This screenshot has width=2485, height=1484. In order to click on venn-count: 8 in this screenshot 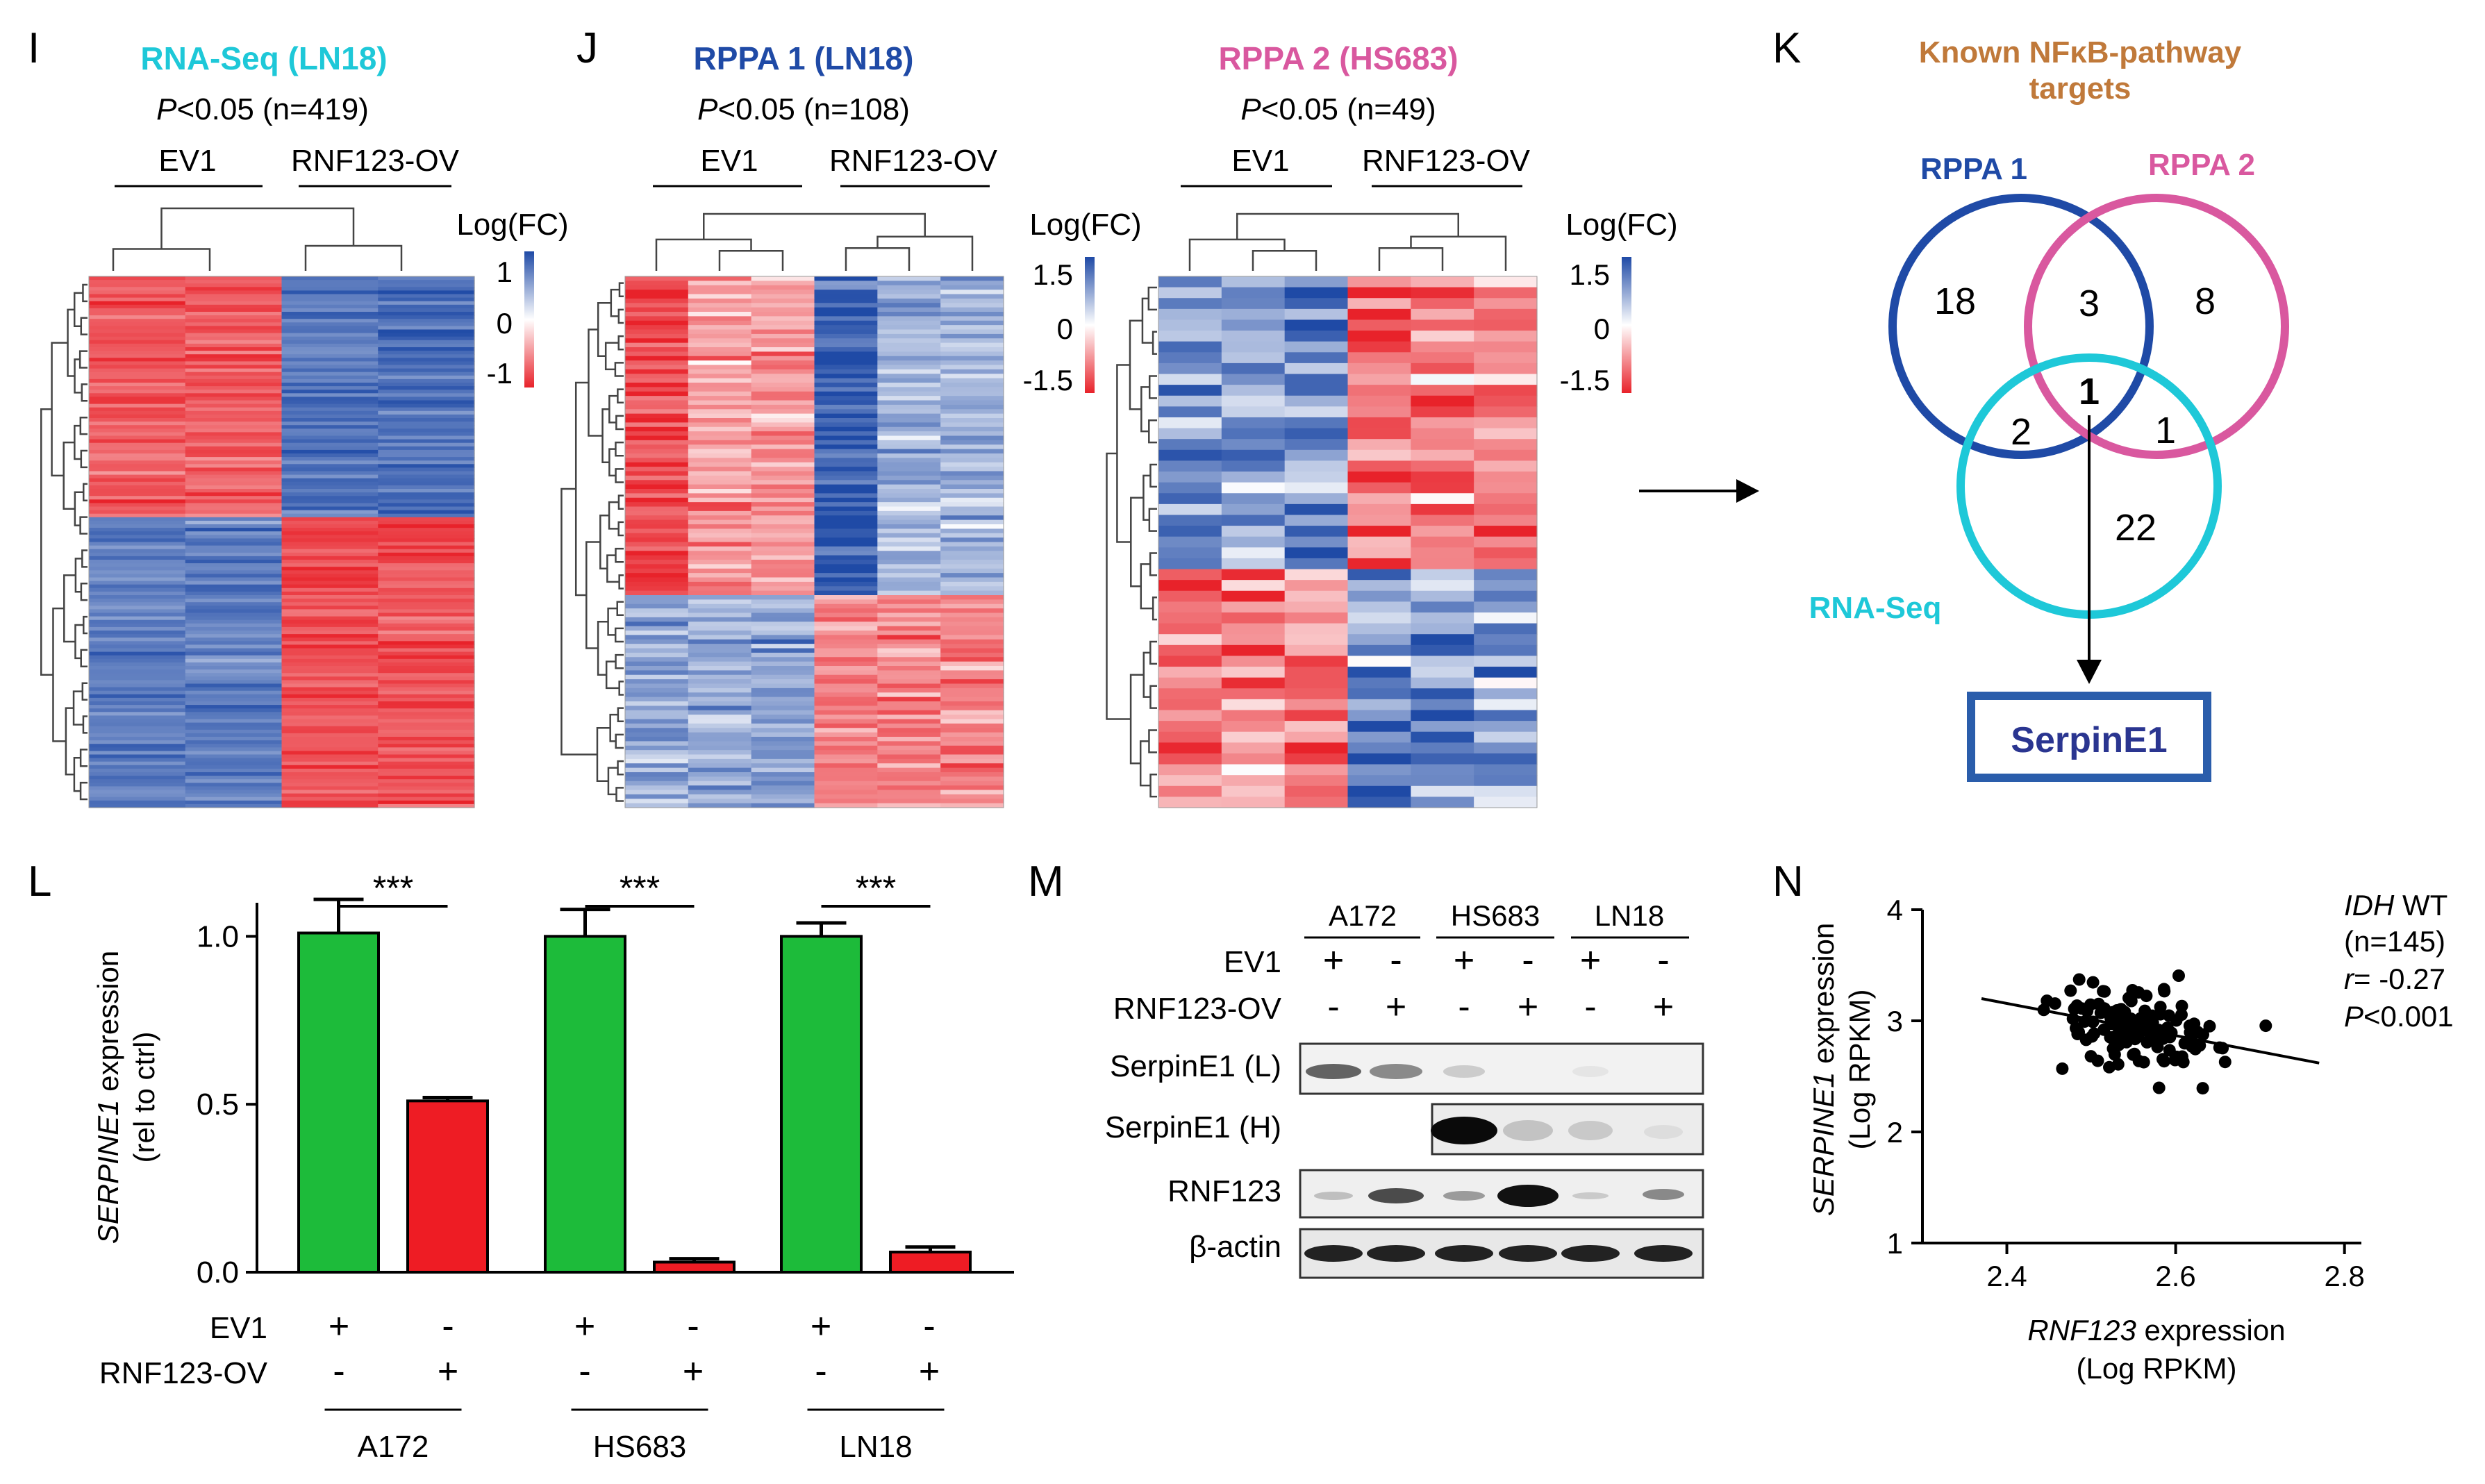, I will do `click(2205, 302)`.